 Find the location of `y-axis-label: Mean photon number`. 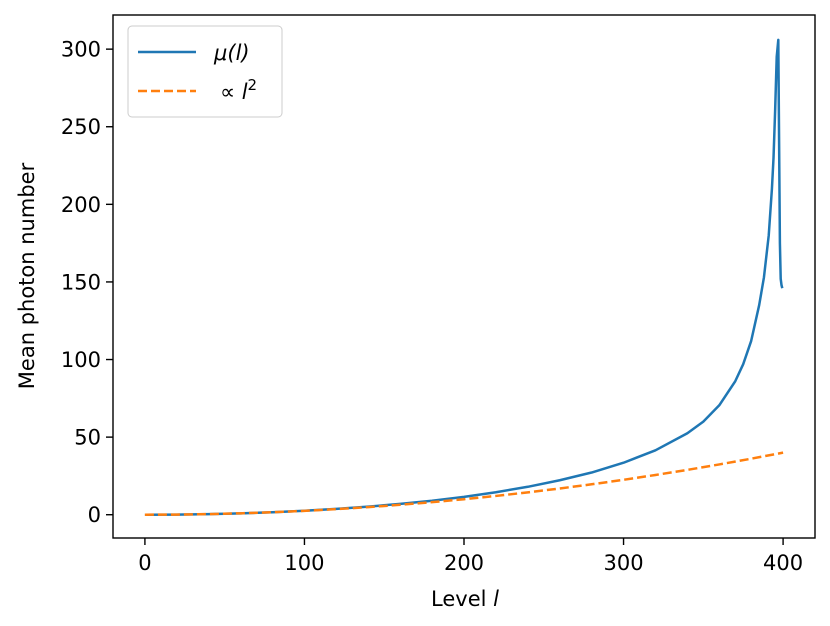

y-axis-label: Mean photon number is located at coordinates (27, 275).